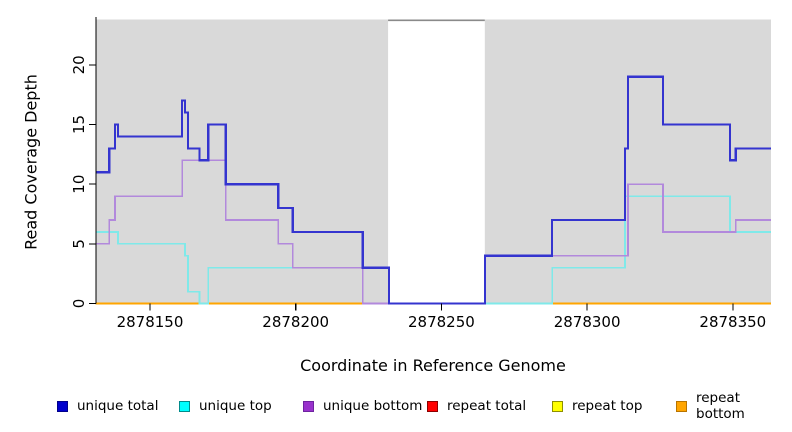 This screenshot has height=432, width=792. I want to click on y-axis-tick-label: 0, so click(79, 304).